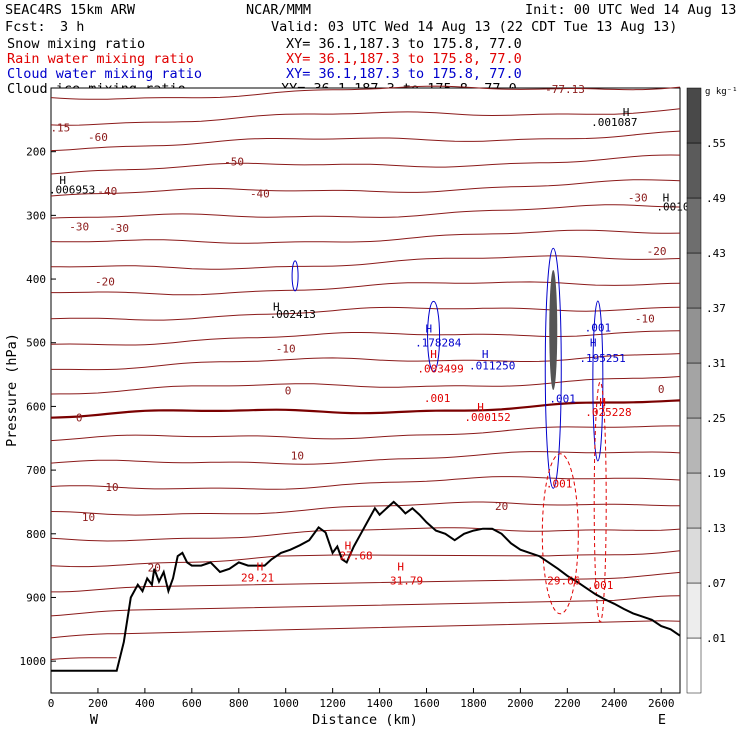 This screenshot has width=740, height=740. I want to click on extremum-label: 29.21, so click(257, 578).